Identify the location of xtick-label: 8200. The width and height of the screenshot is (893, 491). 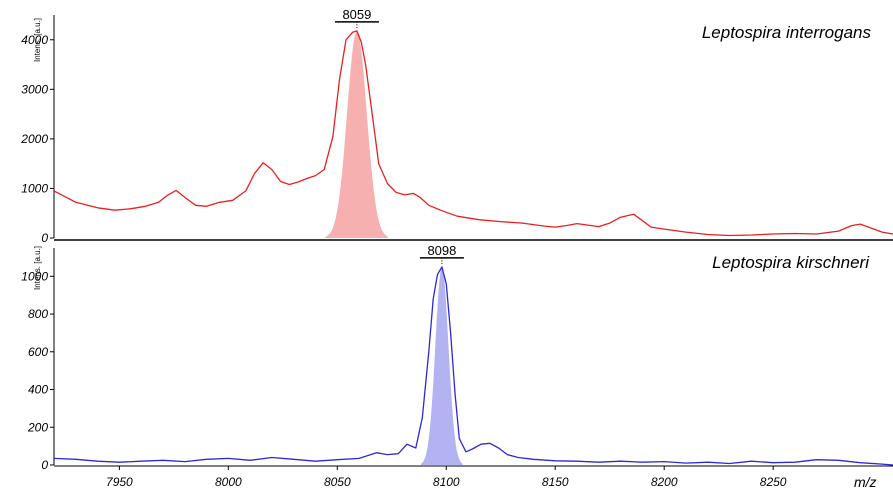
(664, 482).